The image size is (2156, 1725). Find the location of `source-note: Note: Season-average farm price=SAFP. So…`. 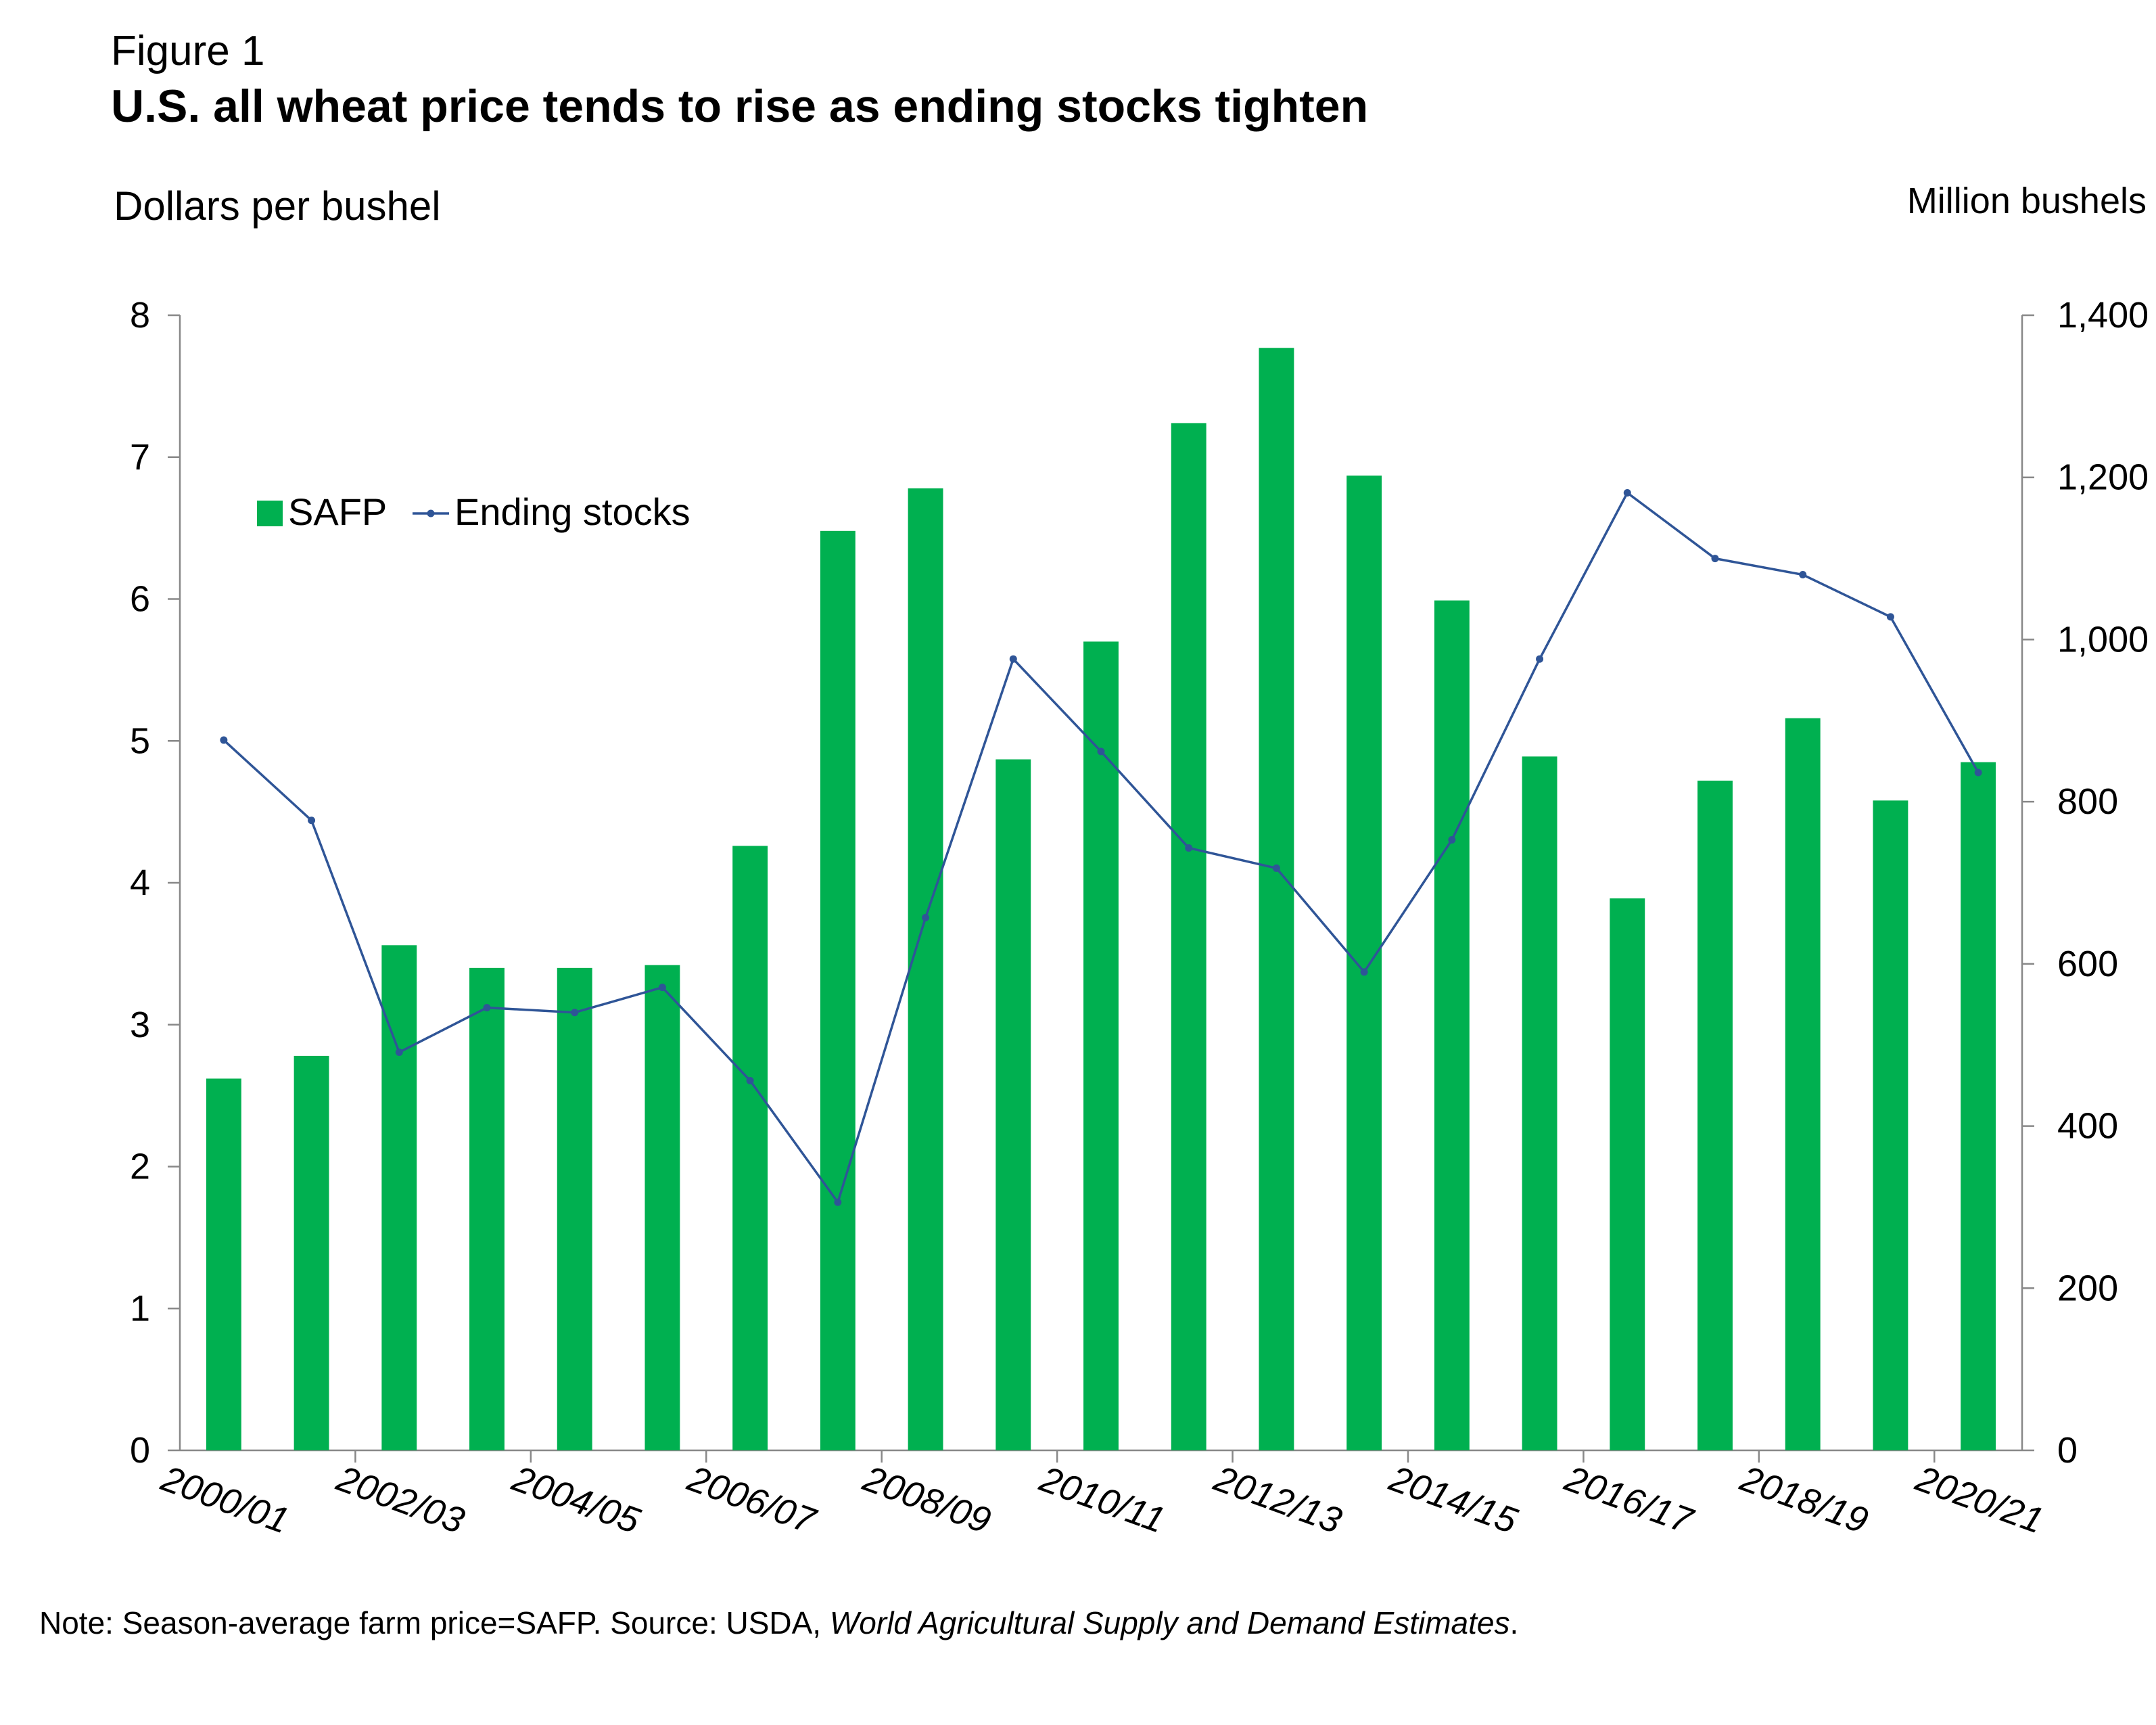

source-note: Note: Season-average farm price=SAFP. So… is located at coordinates (778, 1623).